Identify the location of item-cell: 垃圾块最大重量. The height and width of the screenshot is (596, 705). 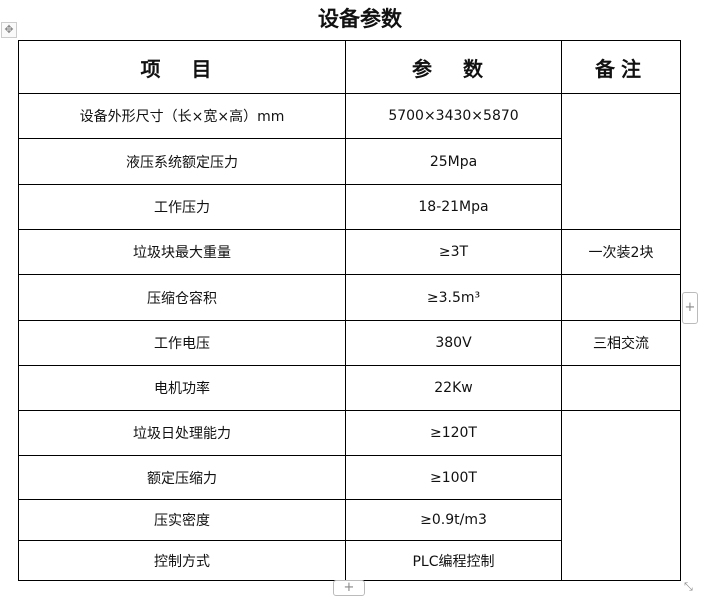
(182, 252).